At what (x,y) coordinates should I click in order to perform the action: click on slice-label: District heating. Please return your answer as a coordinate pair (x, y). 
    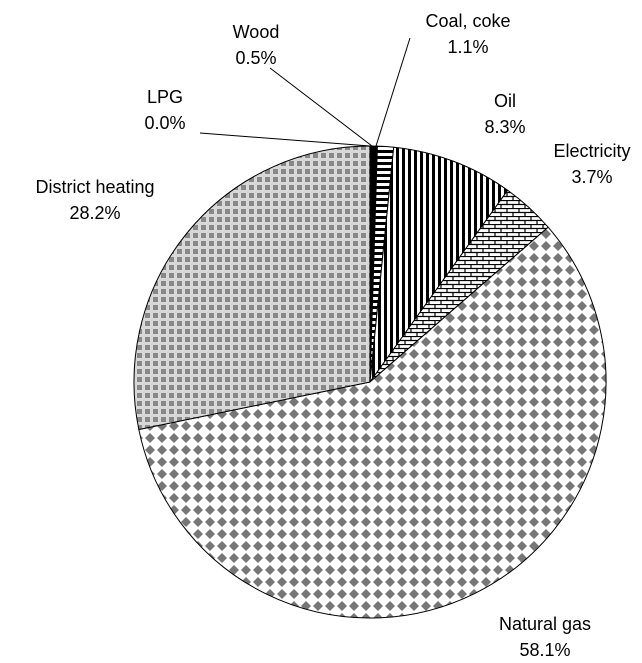
    Looking at the image, I should click on (94, 187).